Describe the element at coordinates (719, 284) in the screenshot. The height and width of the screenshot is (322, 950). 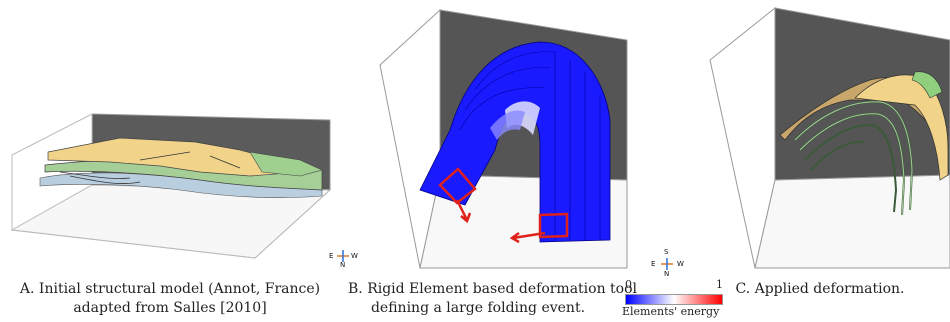
I see `legend-max-label: 1` at that location.